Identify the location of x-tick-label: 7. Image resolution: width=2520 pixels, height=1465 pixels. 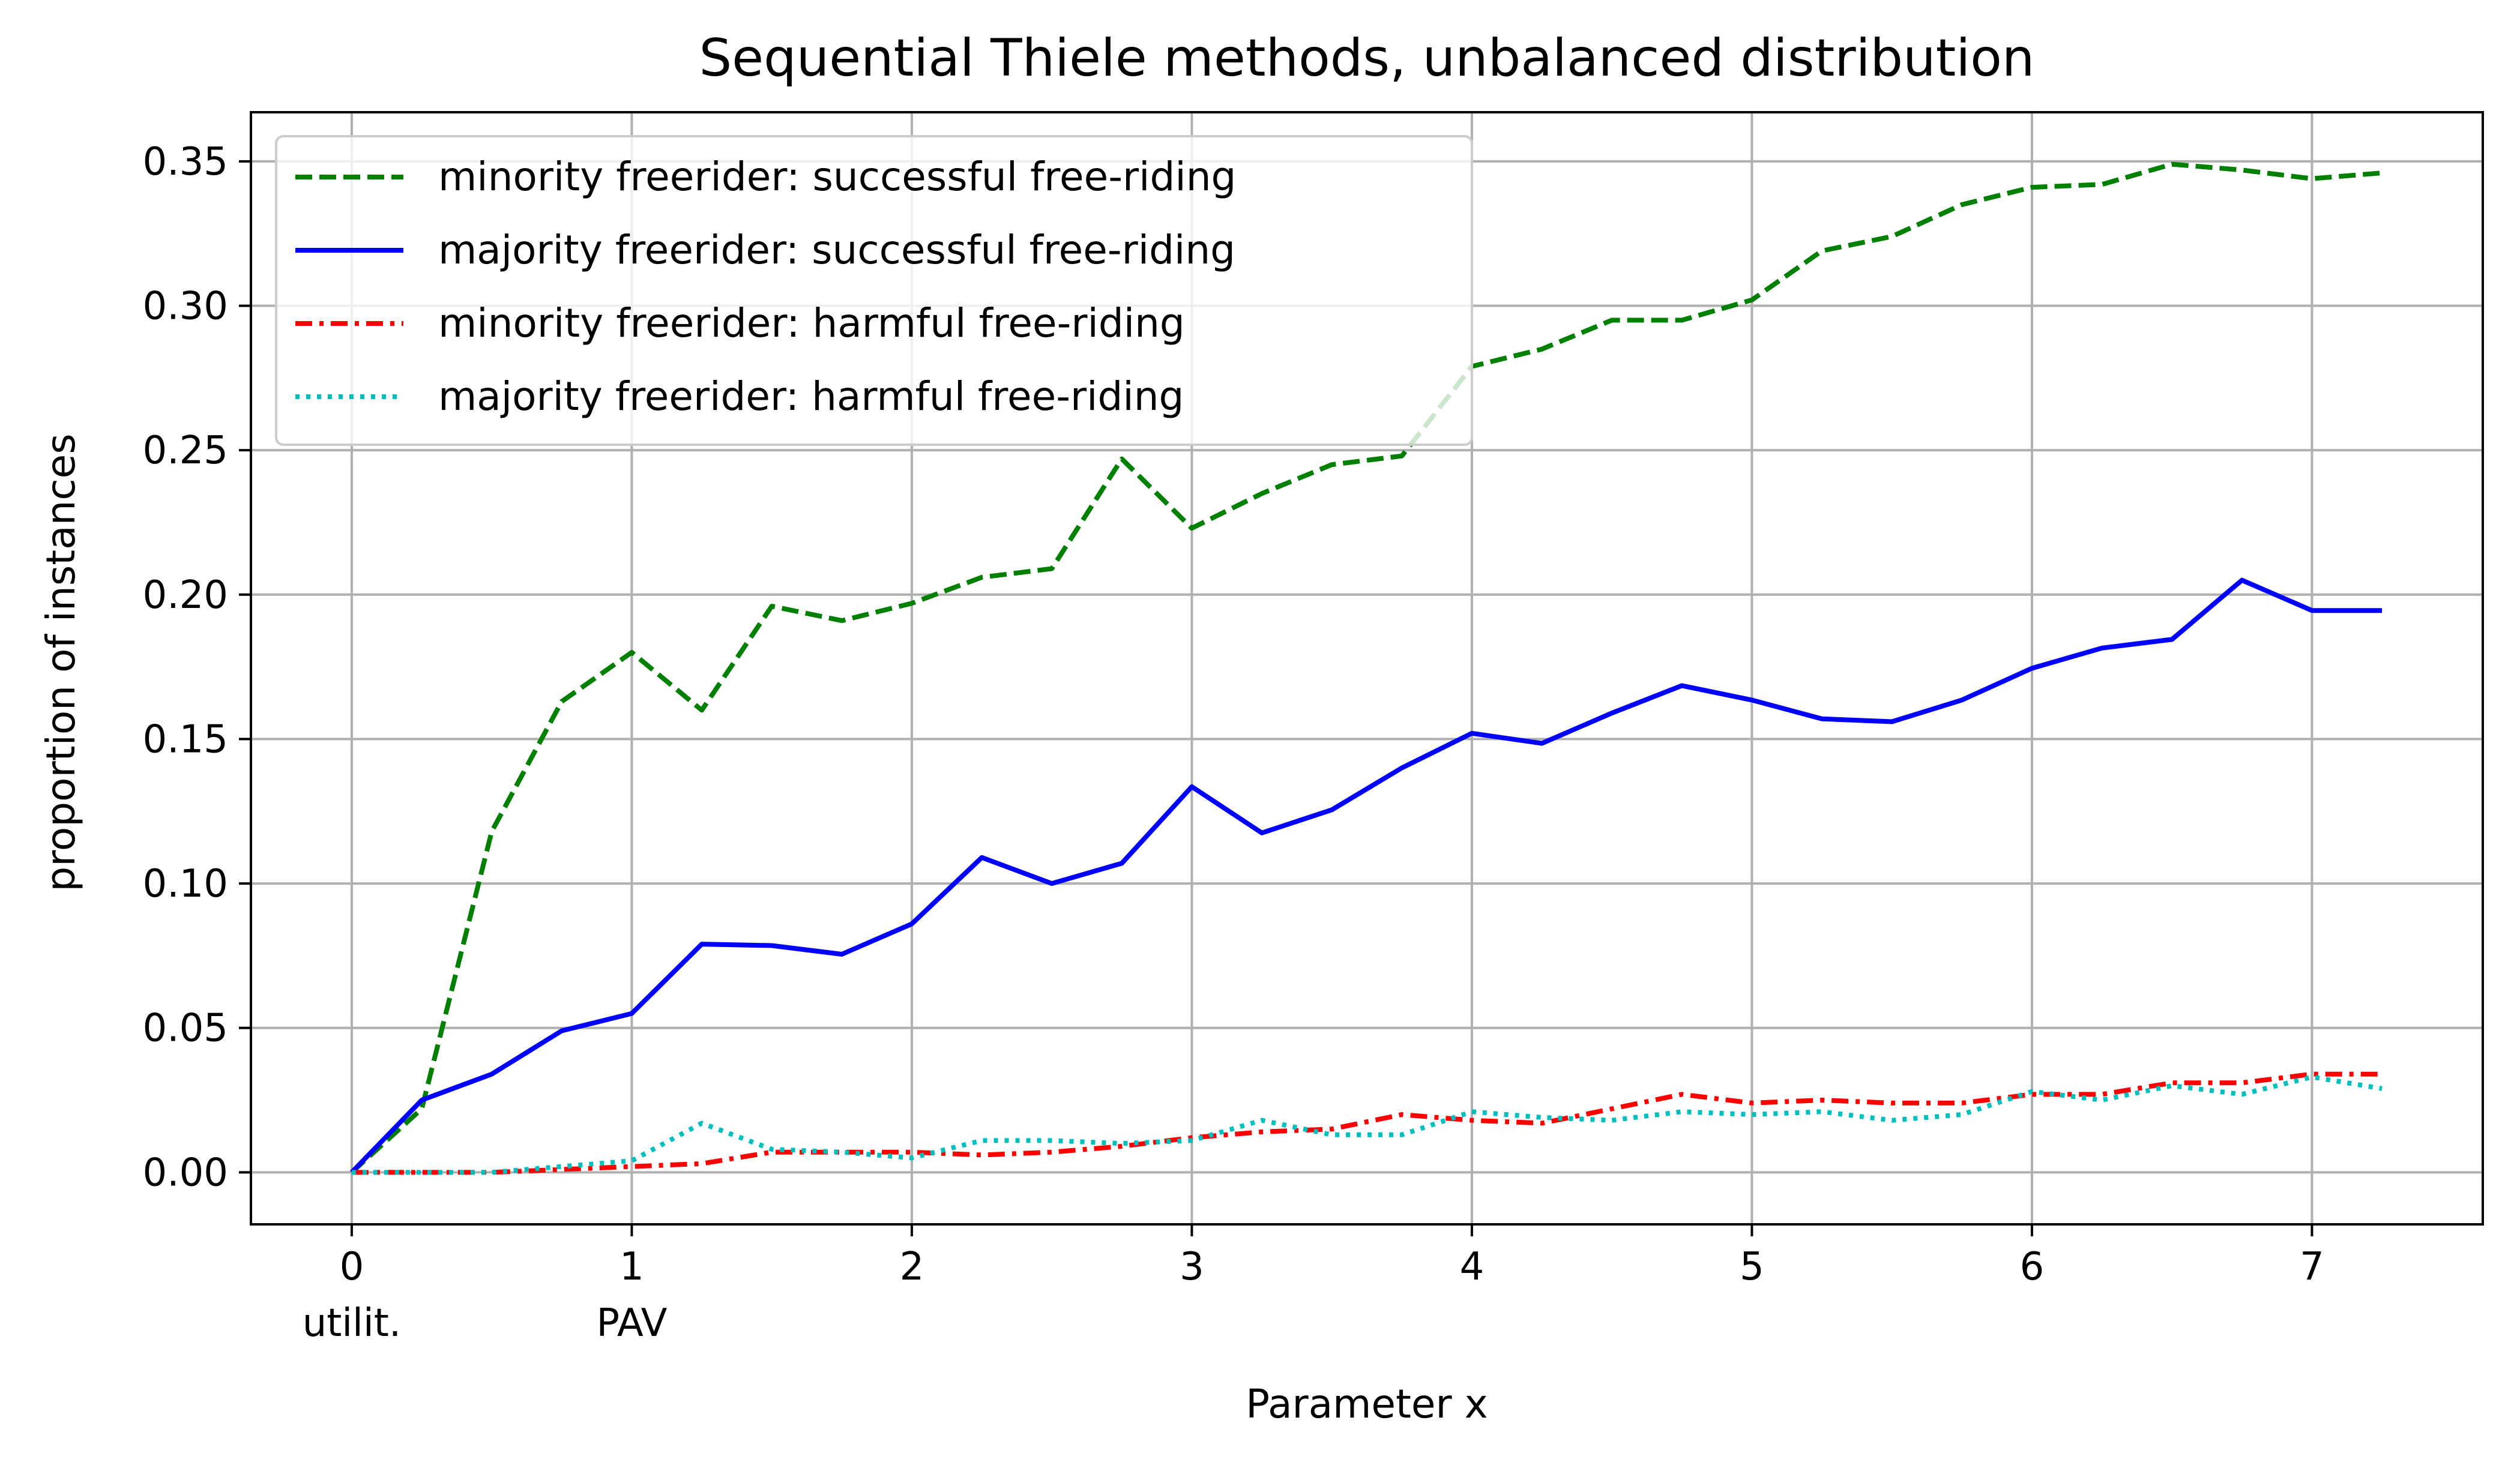
(2312, 1267).